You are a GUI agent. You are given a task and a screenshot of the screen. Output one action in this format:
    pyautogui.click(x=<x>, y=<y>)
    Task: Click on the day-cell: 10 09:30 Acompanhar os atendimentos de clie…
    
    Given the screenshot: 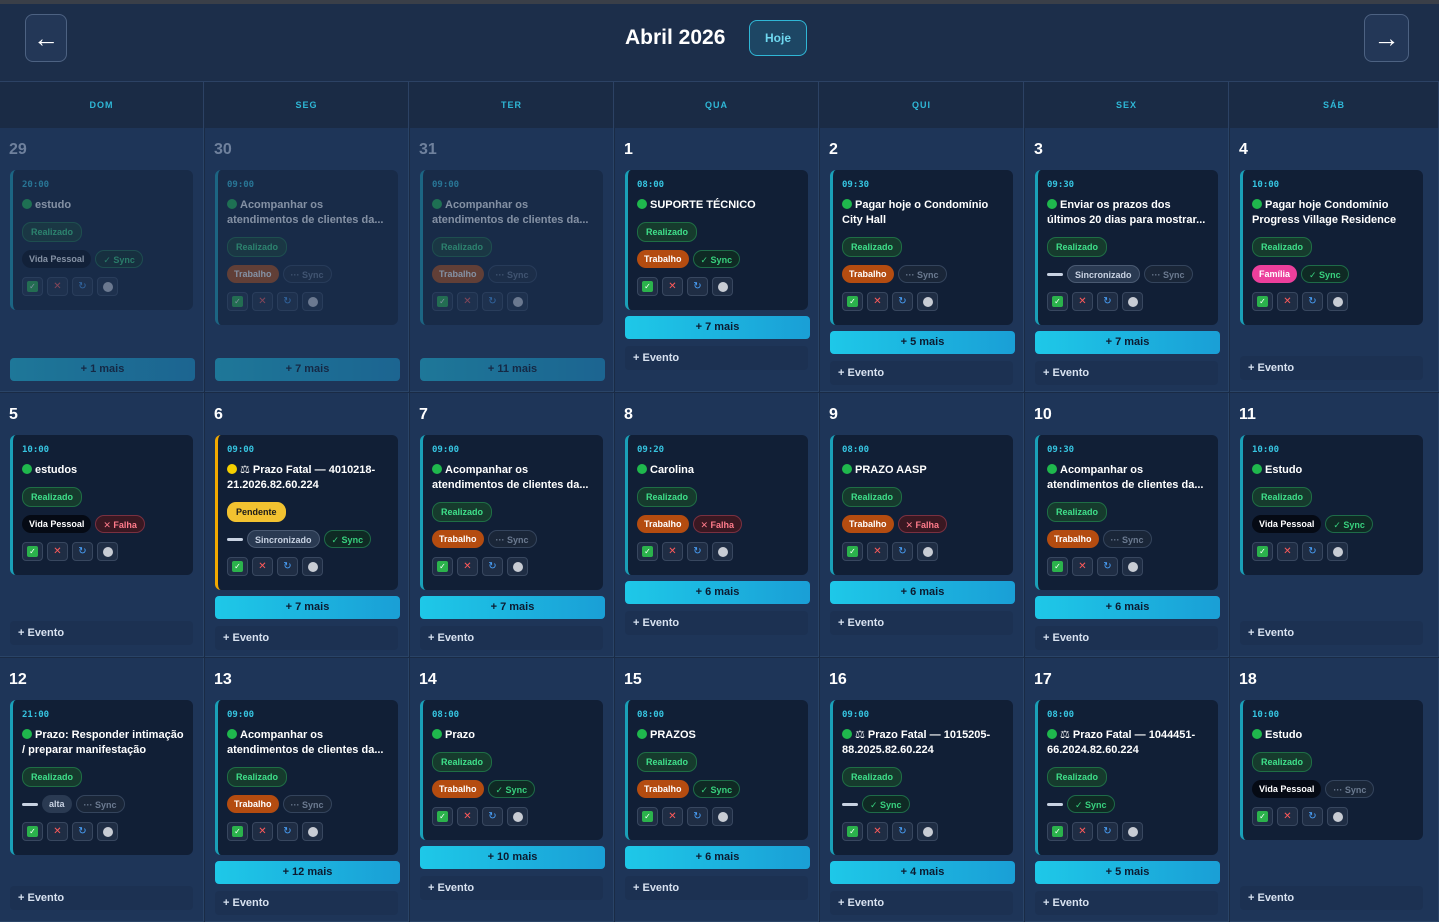 What is the action you would take?
    pyautogui.click(x=1127, y=525)
    